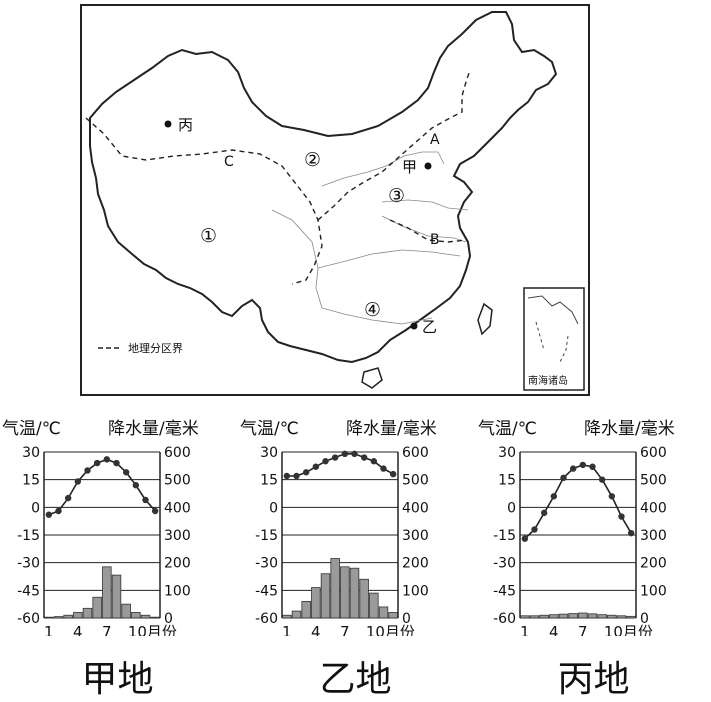  Describe the element at coordinates (429, 327) in the screenshot. I see `label-yi: 乙` at that location.